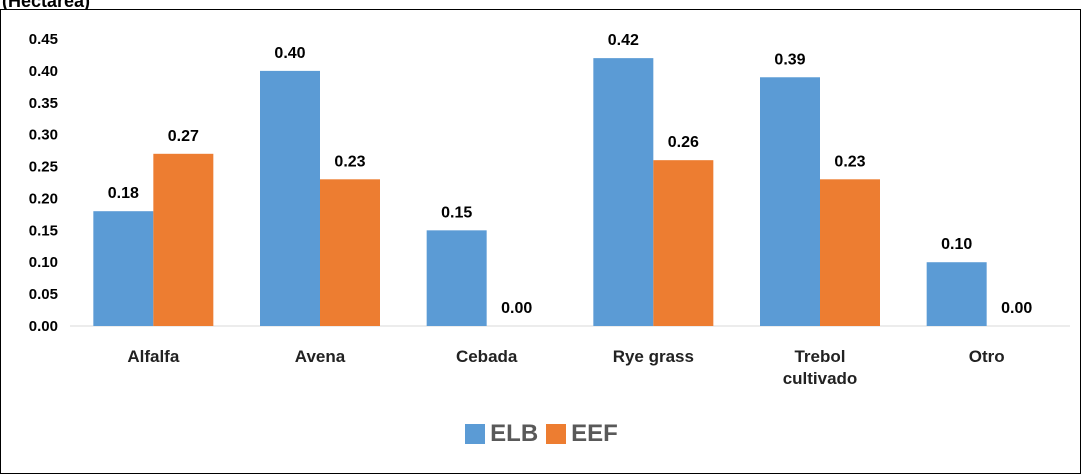 This screenshot has width=1083, height=475. I want to click on y-tick-label: 0.25, so click(43, 167).